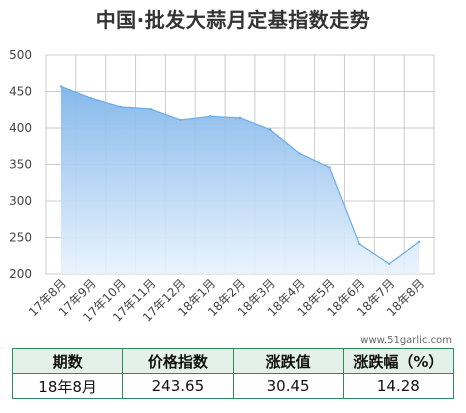 This screenshot has height=413, width=466. I want to click on y-tick-label: 350, so click(20, 165).